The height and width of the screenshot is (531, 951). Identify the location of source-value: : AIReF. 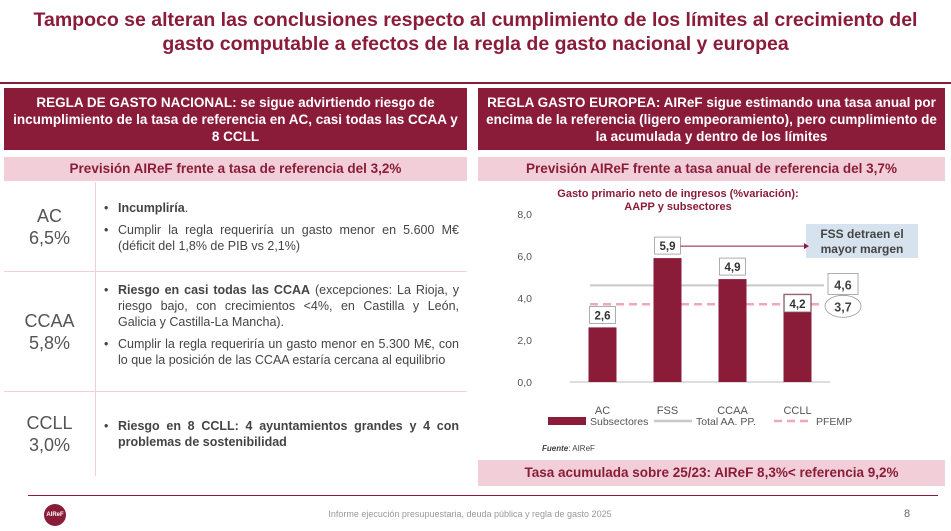
(581, 448).